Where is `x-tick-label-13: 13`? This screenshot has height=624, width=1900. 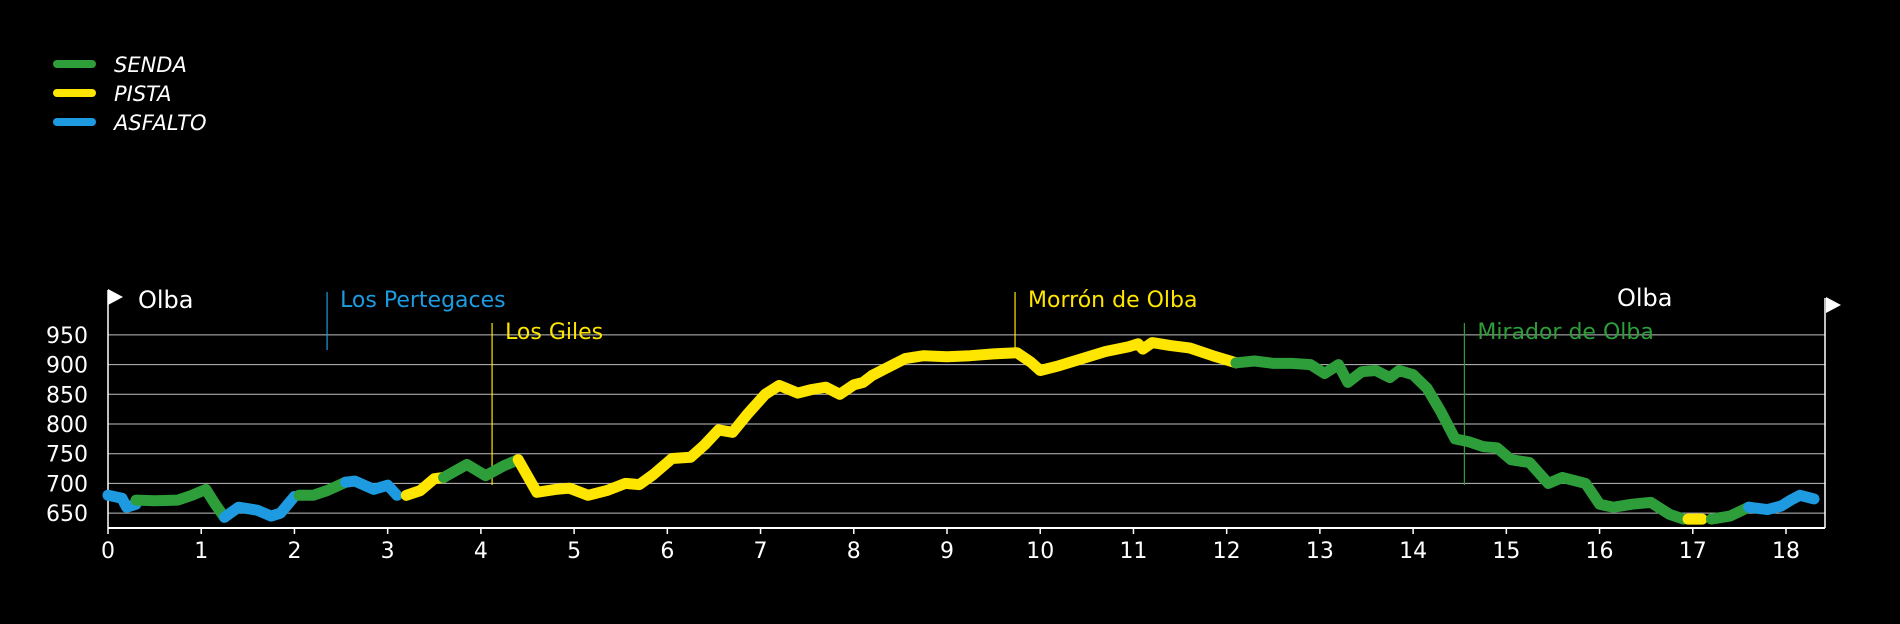 x-tick-label-13: 13 is located at coordinates (1320, 551).